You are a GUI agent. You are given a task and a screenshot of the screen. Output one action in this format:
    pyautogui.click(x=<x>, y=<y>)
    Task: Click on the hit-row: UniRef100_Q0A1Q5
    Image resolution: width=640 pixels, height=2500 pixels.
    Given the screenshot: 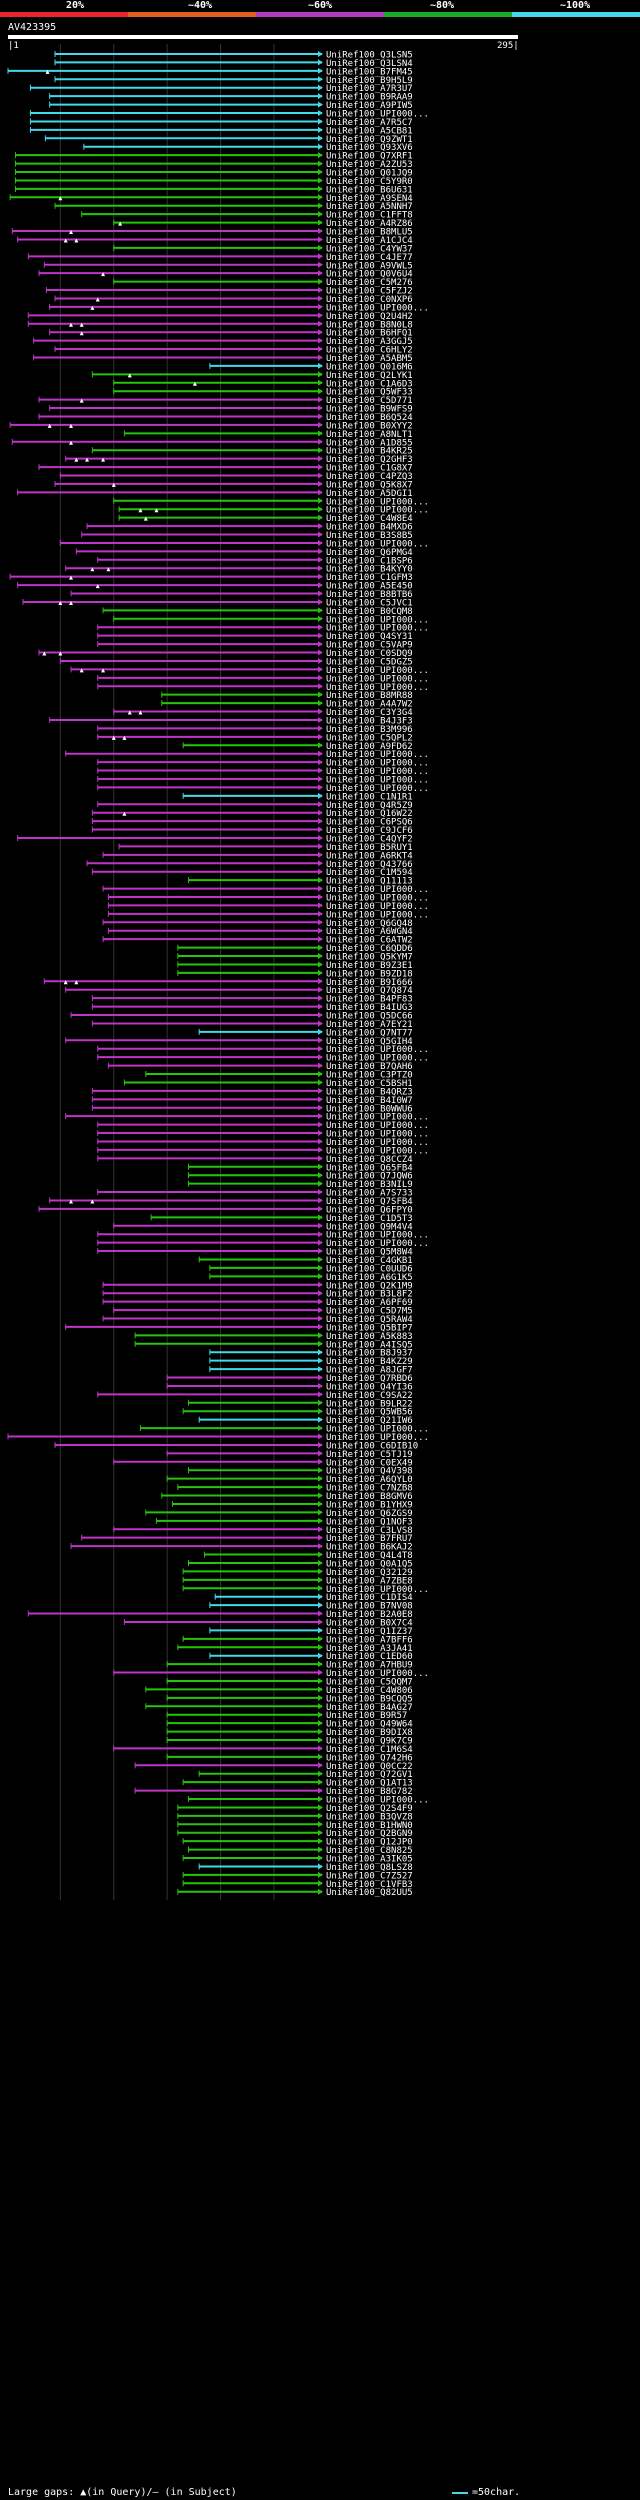 What is the action you would take?
    pyautogui.click(x=300, y=1564)
    